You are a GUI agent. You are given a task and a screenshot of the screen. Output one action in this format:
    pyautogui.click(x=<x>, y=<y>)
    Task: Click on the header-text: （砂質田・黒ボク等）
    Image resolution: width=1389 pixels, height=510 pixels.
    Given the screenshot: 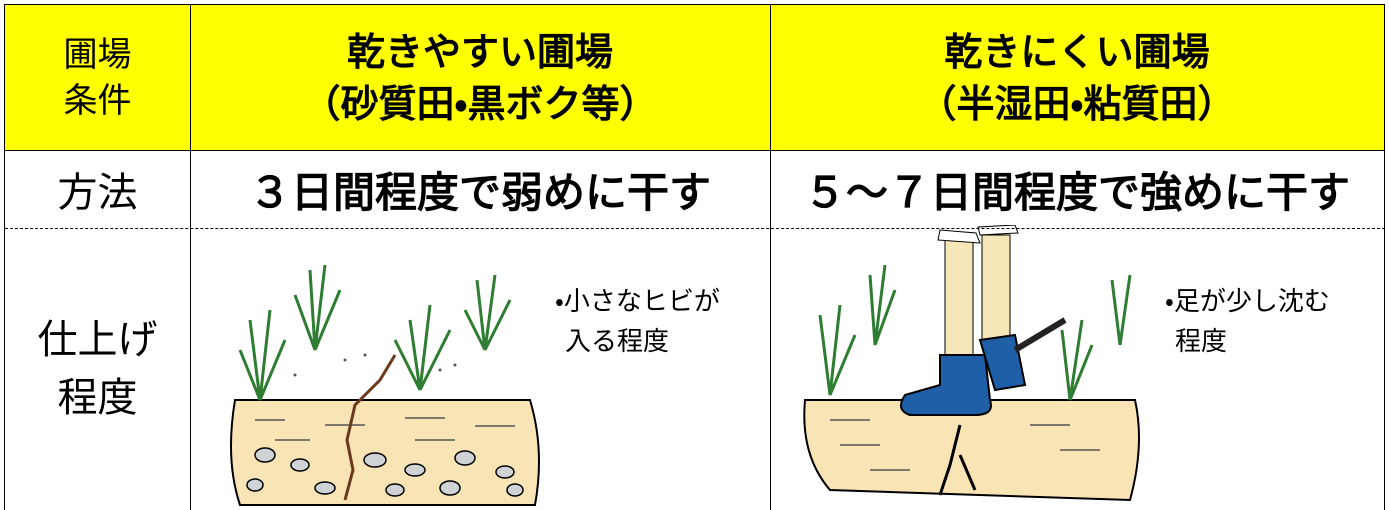 What is the action you would take?
    pyautogui.click(x=480, y=103)
    